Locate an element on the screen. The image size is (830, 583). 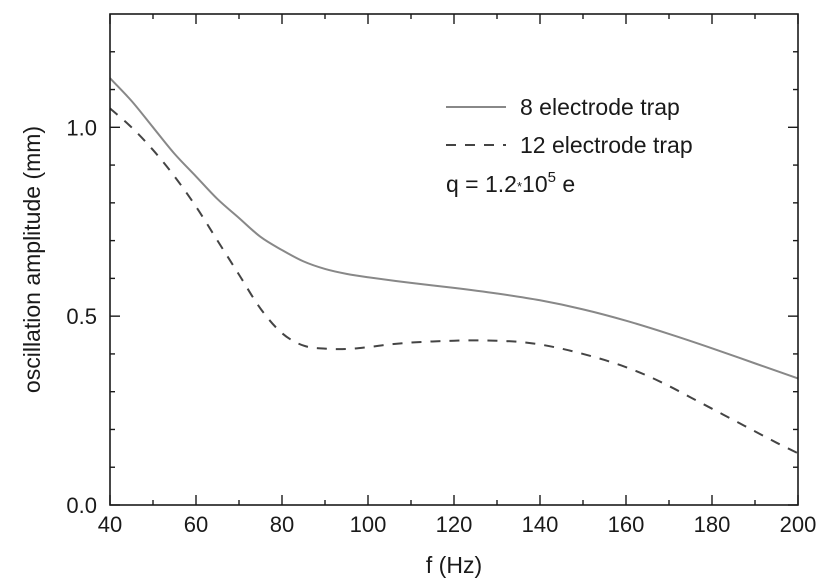
x-axis-label: f (Hz) is located at coordinates (454, 565).